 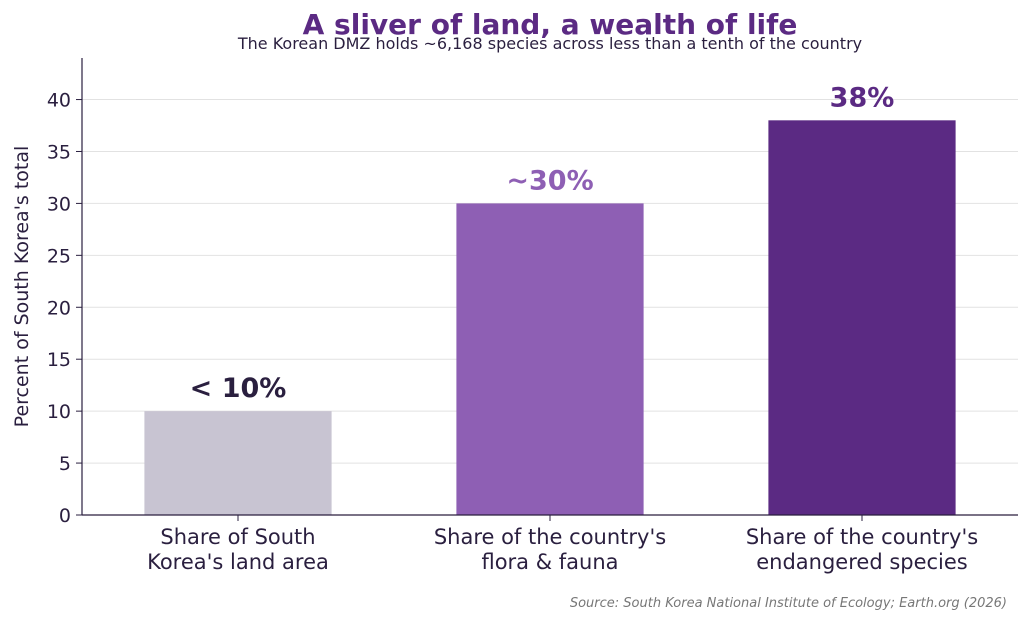 I want to click on y-axis-ticks: 0 5 10 15 20 25 30 35 40, so click(x=64, y=308).